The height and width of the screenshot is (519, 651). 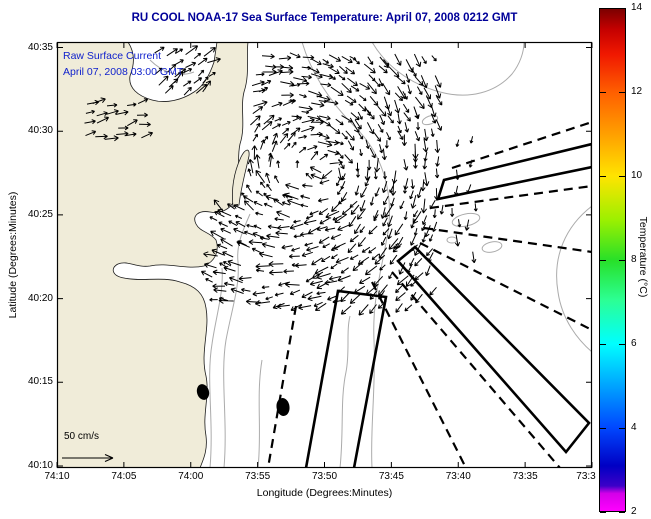 I want to click on y-tick-label: 40:15, so click(x=40, y=382).